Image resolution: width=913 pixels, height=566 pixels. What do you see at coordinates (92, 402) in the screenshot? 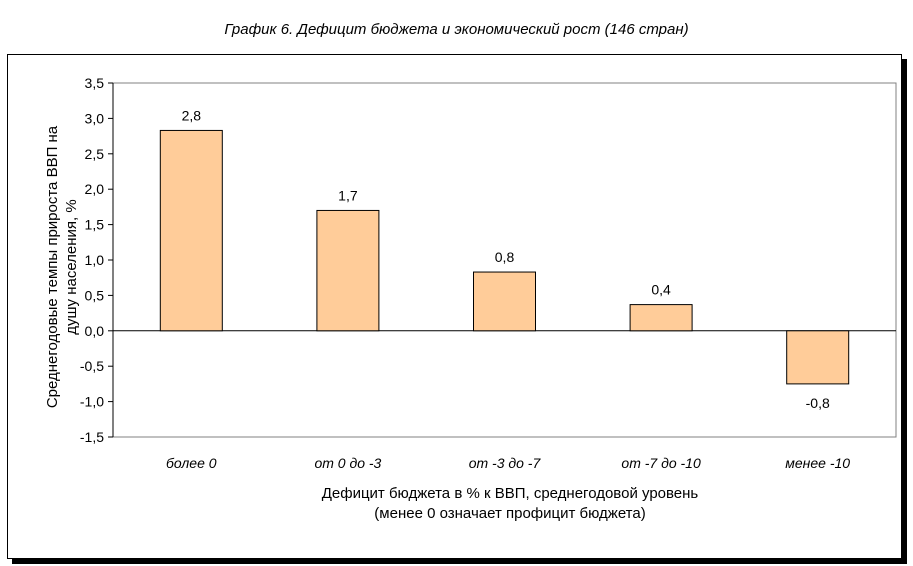
I see `y-tick-label: -1,0` at bounding box center [92, 402].